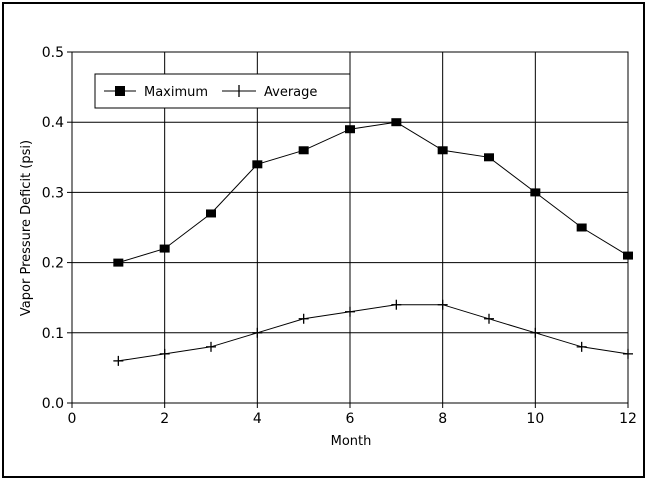 The image size is (649, 482). I want to click on x-tick-label: 6, so click(350, 419).